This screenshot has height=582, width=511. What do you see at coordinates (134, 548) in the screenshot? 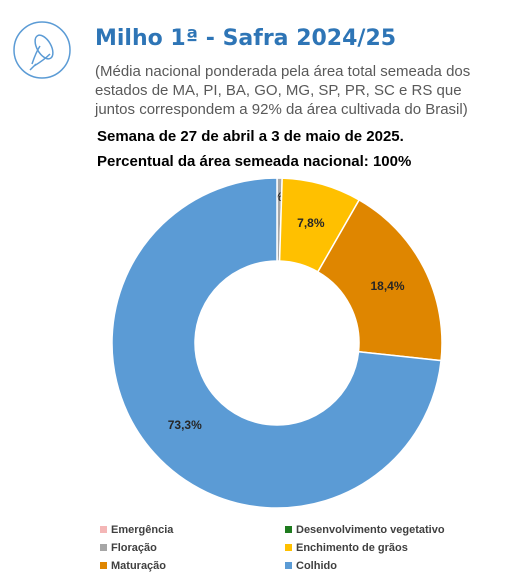
I see `legend-label: Floração` at bounding box center [134, 548].